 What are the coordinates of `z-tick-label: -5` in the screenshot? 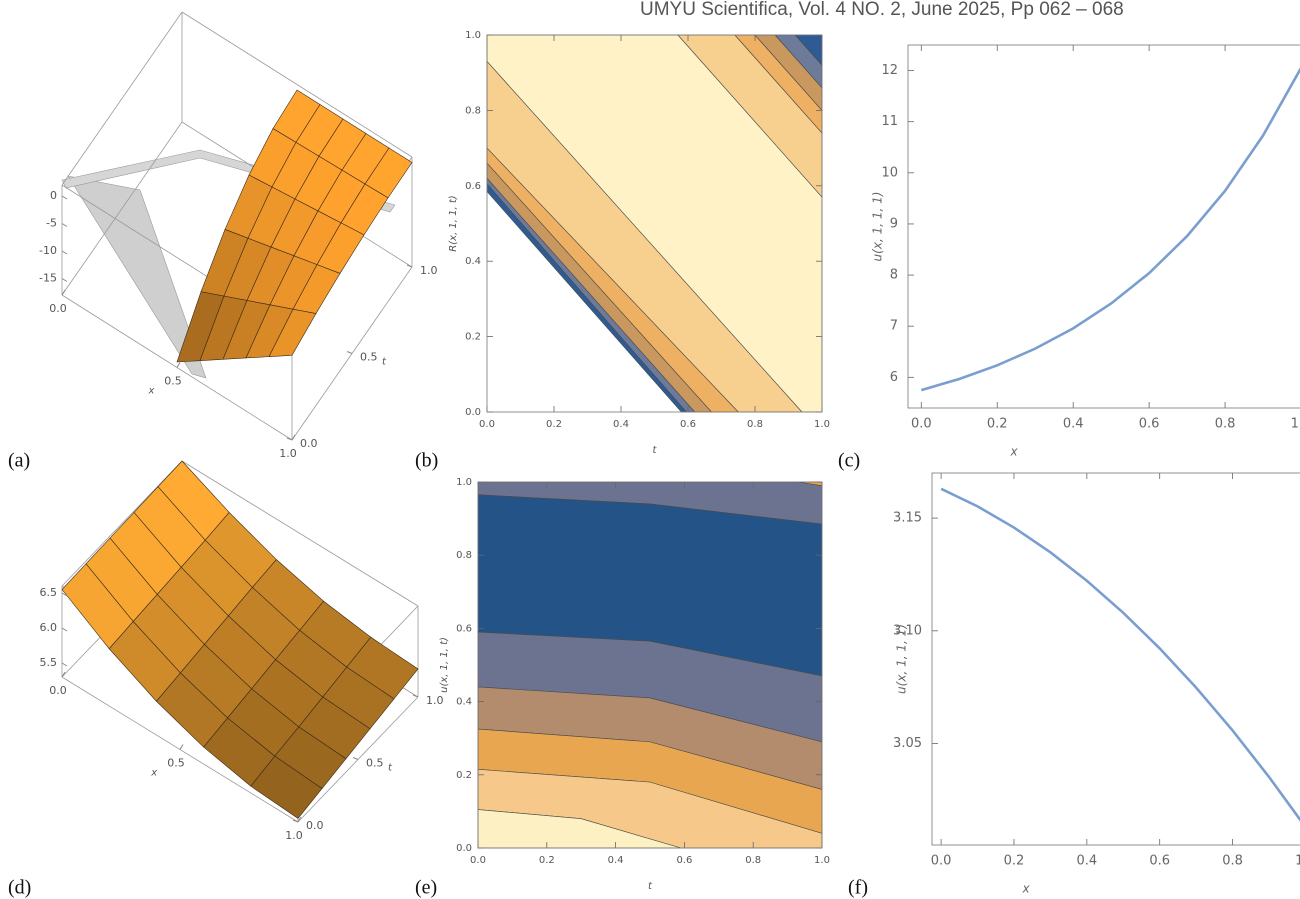 It's located at (51, 223).